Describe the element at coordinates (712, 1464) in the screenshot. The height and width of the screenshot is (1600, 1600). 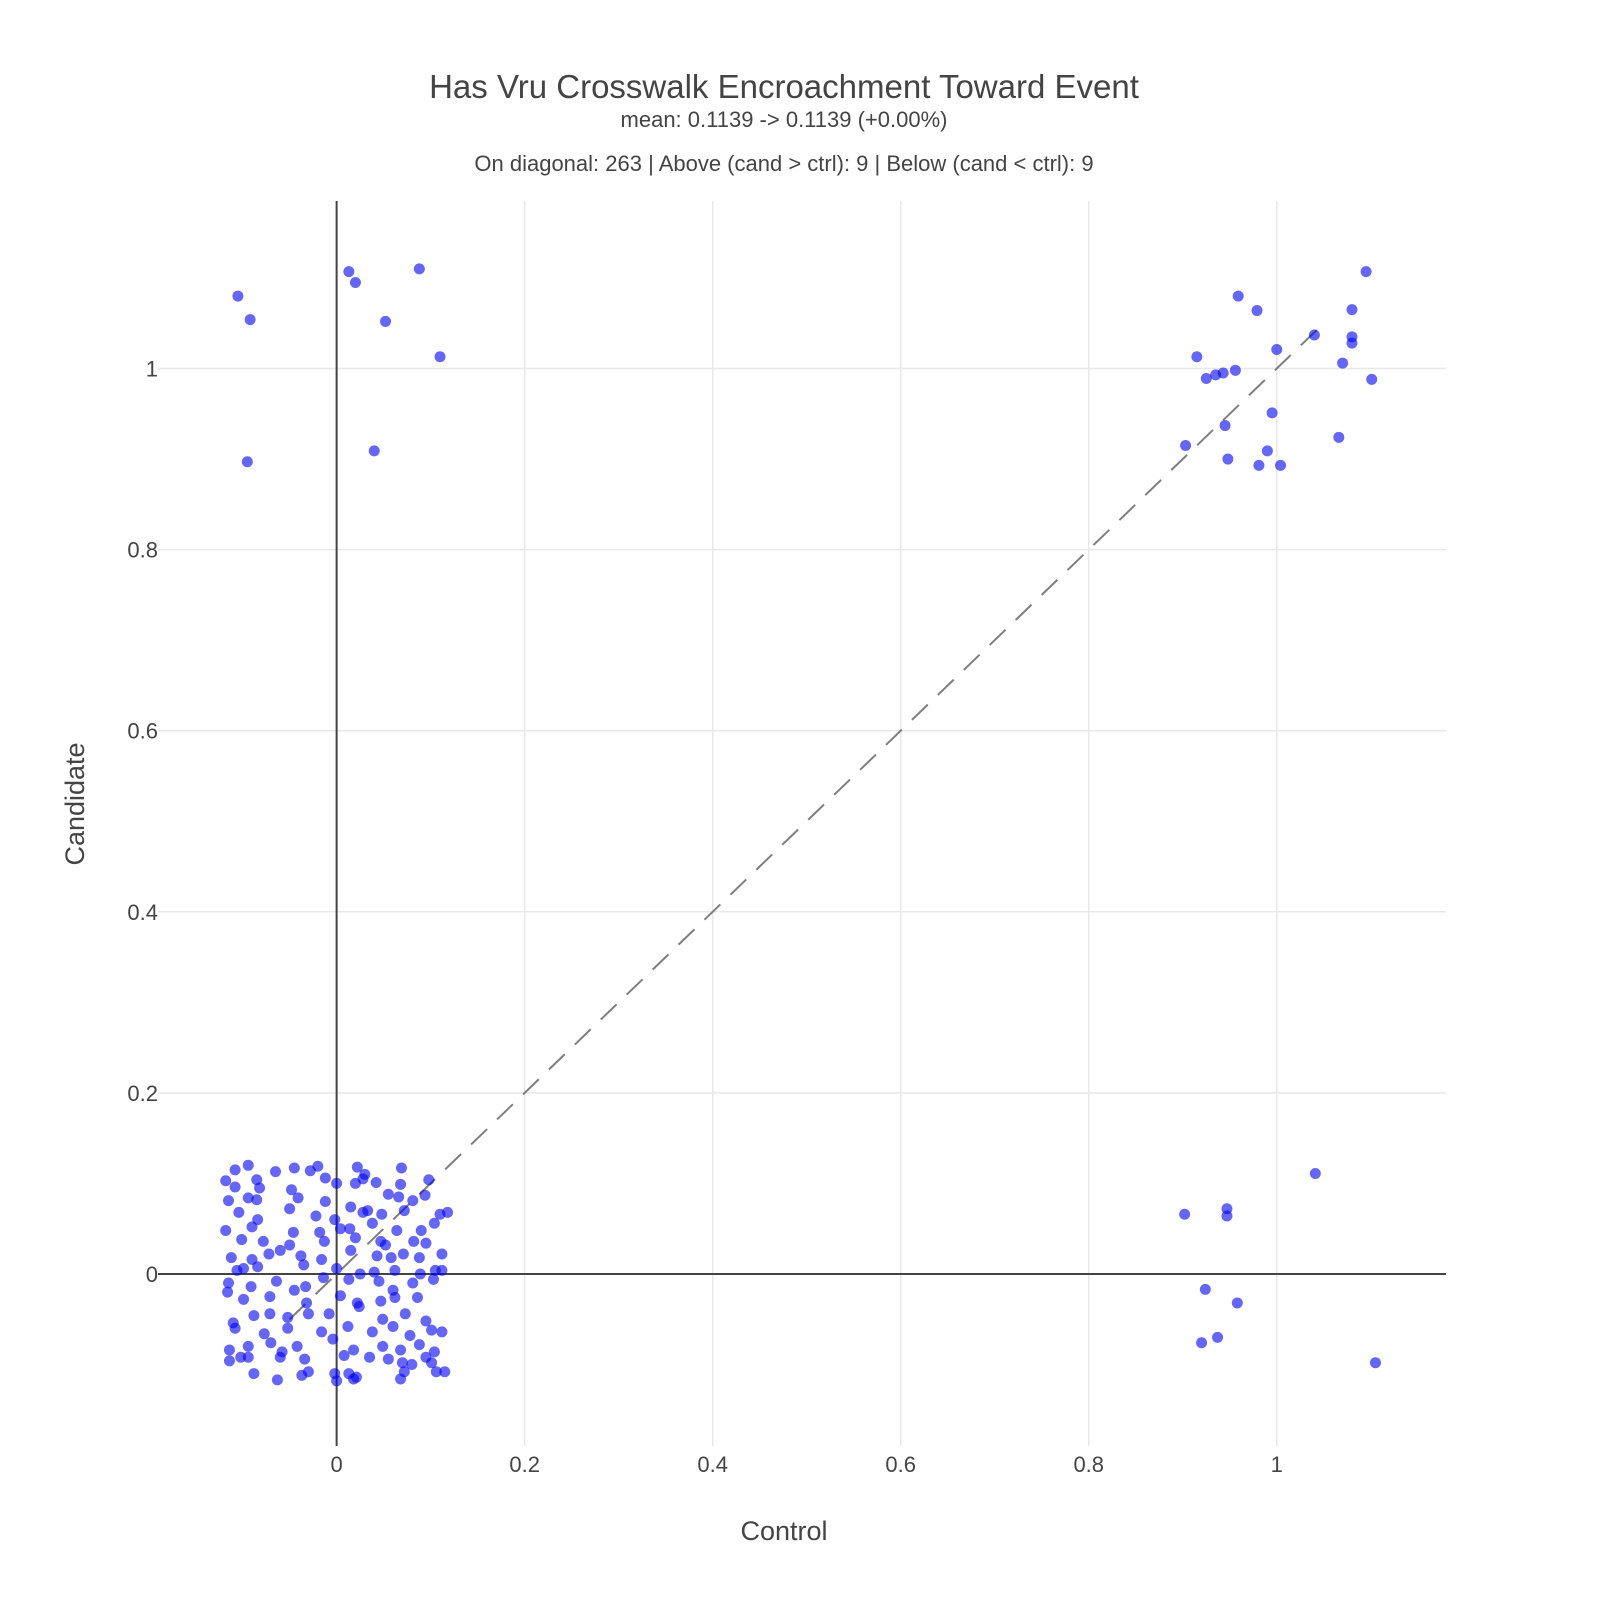
I see `x-tick-label: 0.4` at that location.